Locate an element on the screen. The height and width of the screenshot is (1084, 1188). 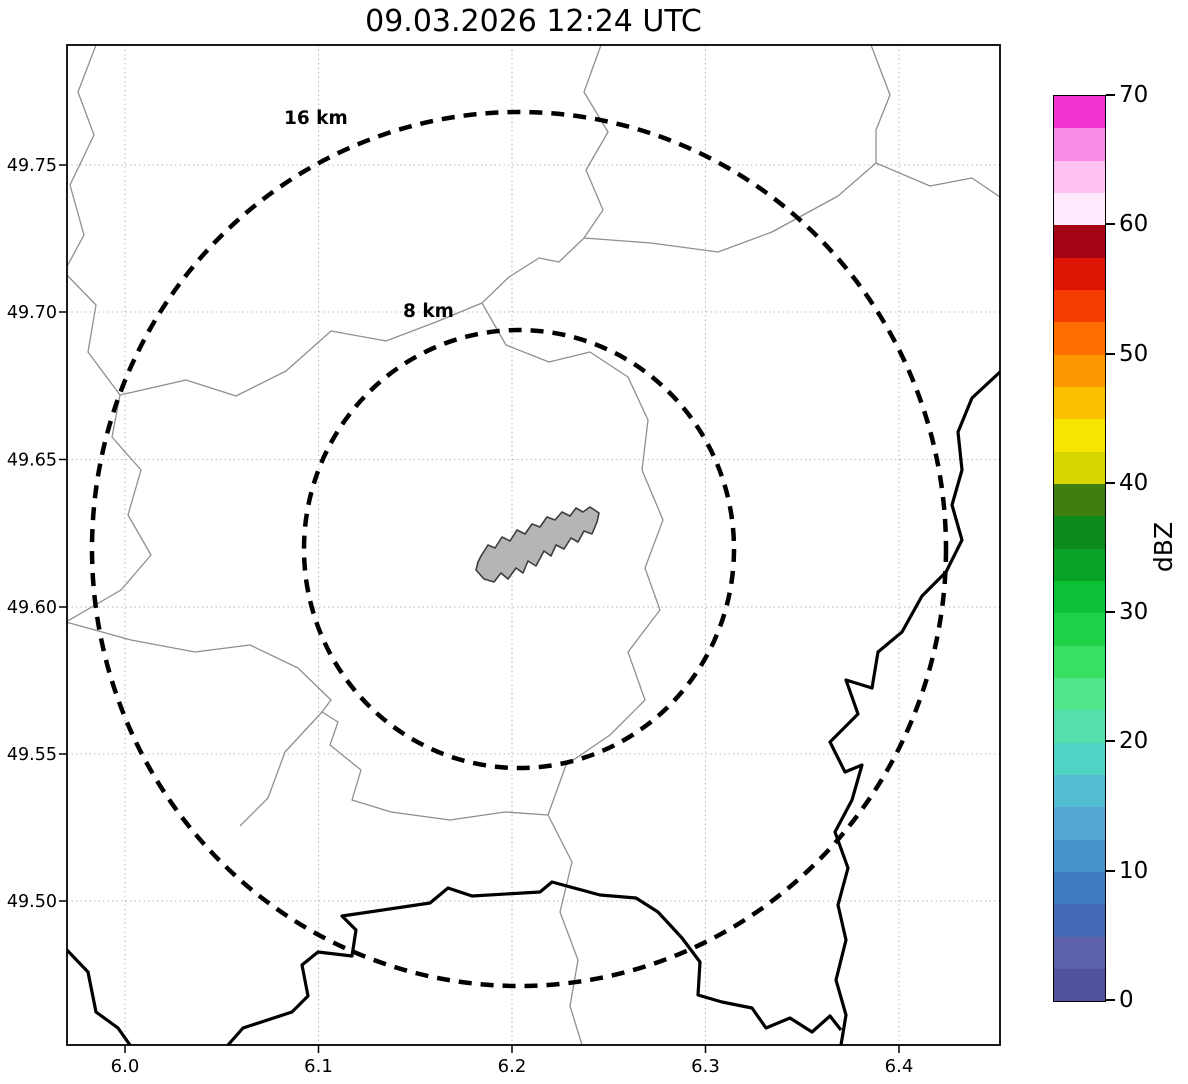
y-axis-tick-label: 49.55 is located at coordinates (32, 755).